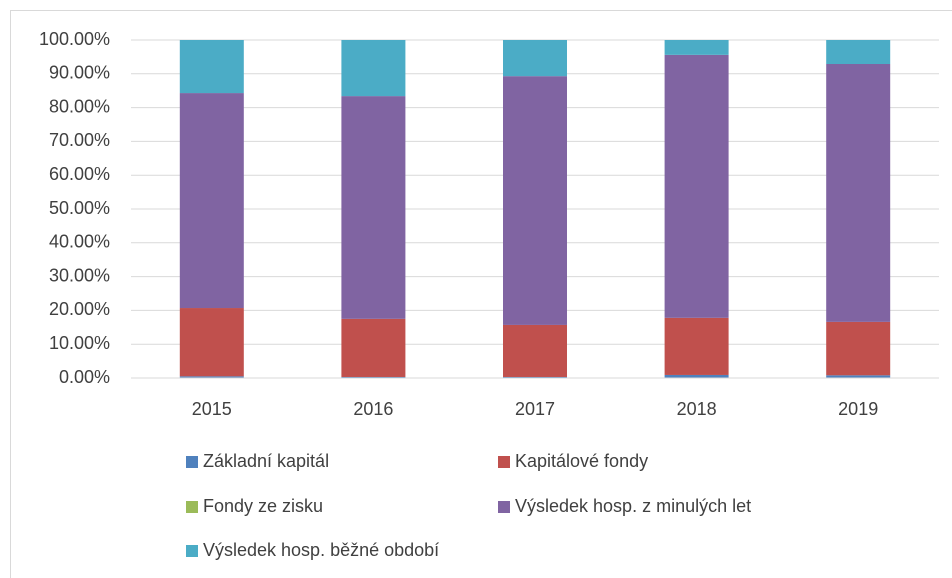 This screenshot has width=952, height=578. I want to click on y-tick-label: 70.00%, so click(79, 140).